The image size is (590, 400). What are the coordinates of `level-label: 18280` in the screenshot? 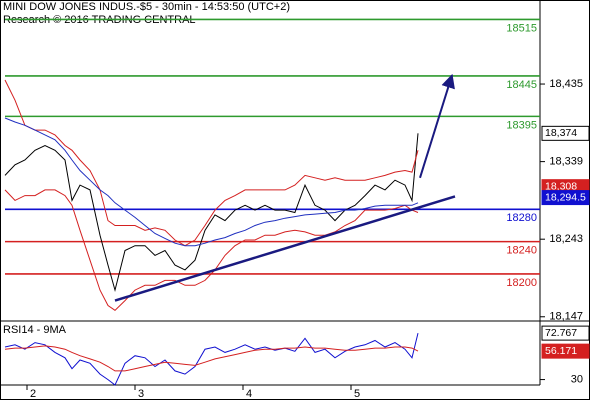 It's located at (521, 218).